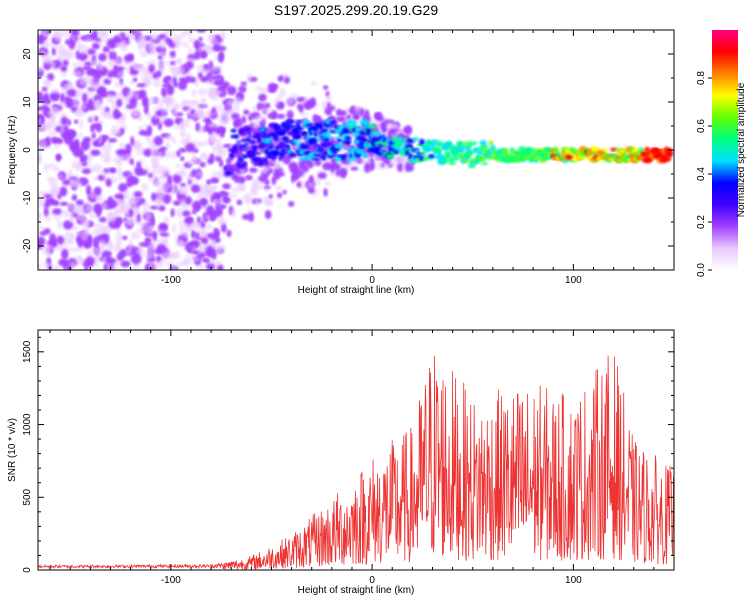  What do you see at coordinates (725, 150) in the screenshot?
I see `colorbar-bar` at bounding box center [725, 150].